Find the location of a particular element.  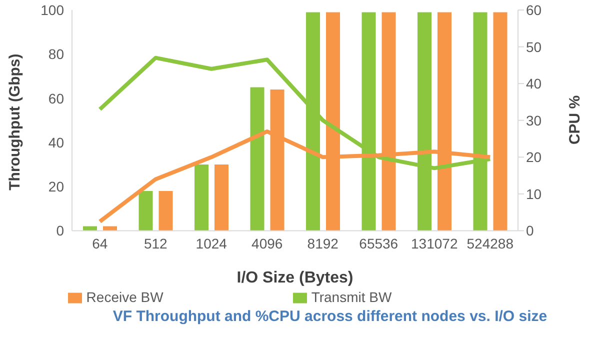

y2-tick-label: 20 is located at coordinates (534, 157).